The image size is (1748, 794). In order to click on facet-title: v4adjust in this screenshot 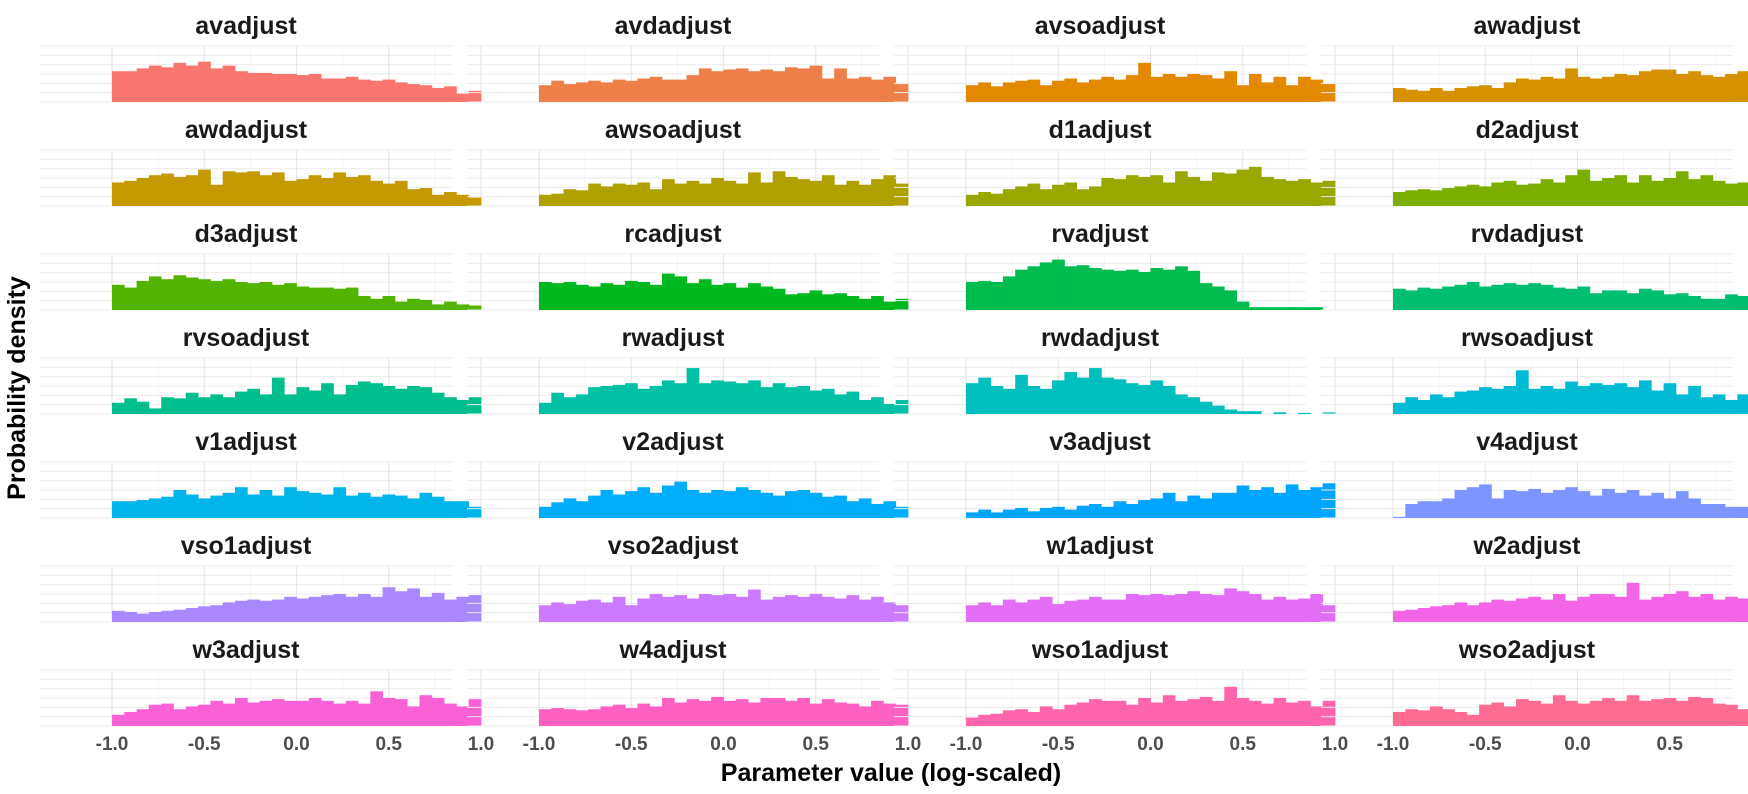, I will do `click(1527, 442)`.